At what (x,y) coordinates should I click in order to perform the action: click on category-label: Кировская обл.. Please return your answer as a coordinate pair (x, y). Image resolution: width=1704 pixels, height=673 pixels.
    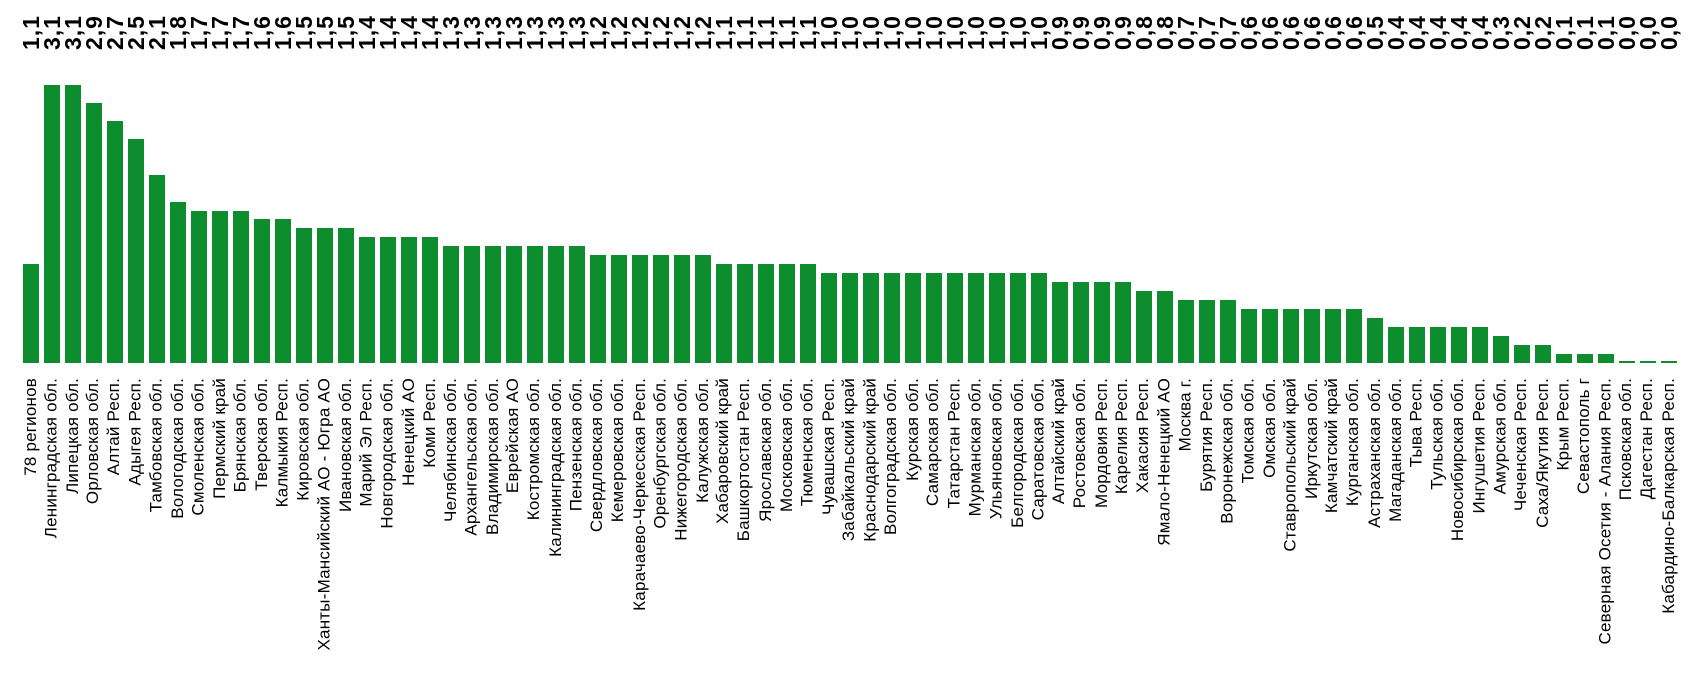
    Looking at the image, I should click on (303, 439).